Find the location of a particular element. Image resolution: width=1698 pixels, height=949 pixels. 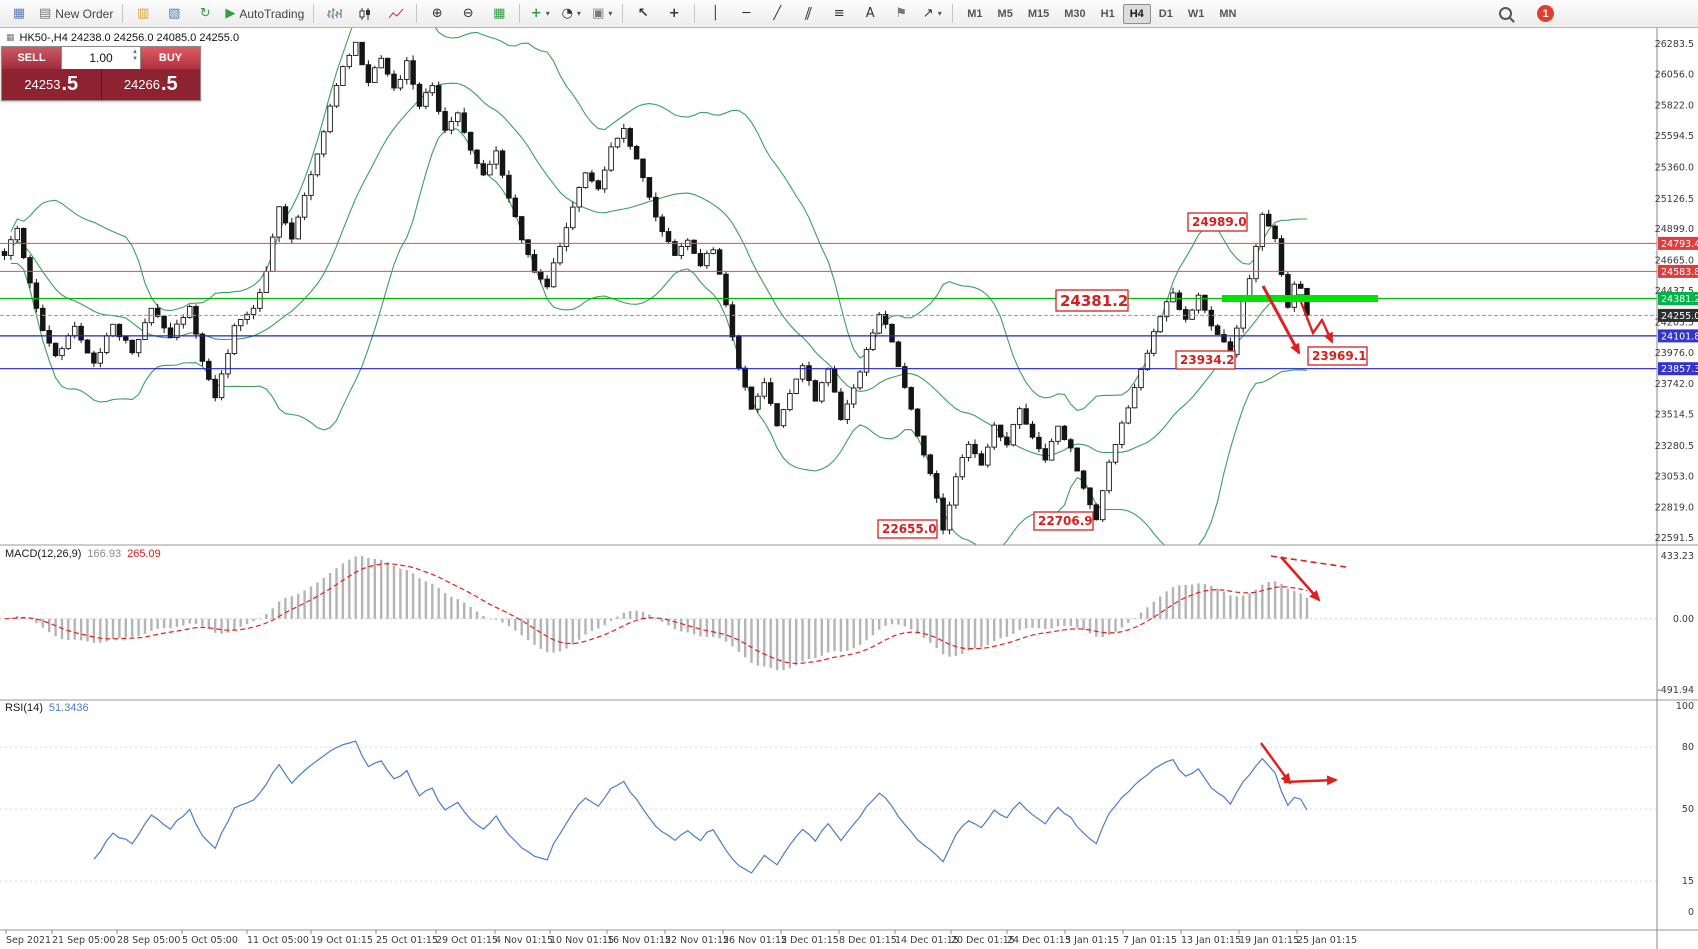

svg-text: 24989.0 is located at coordinates (1219, 222).